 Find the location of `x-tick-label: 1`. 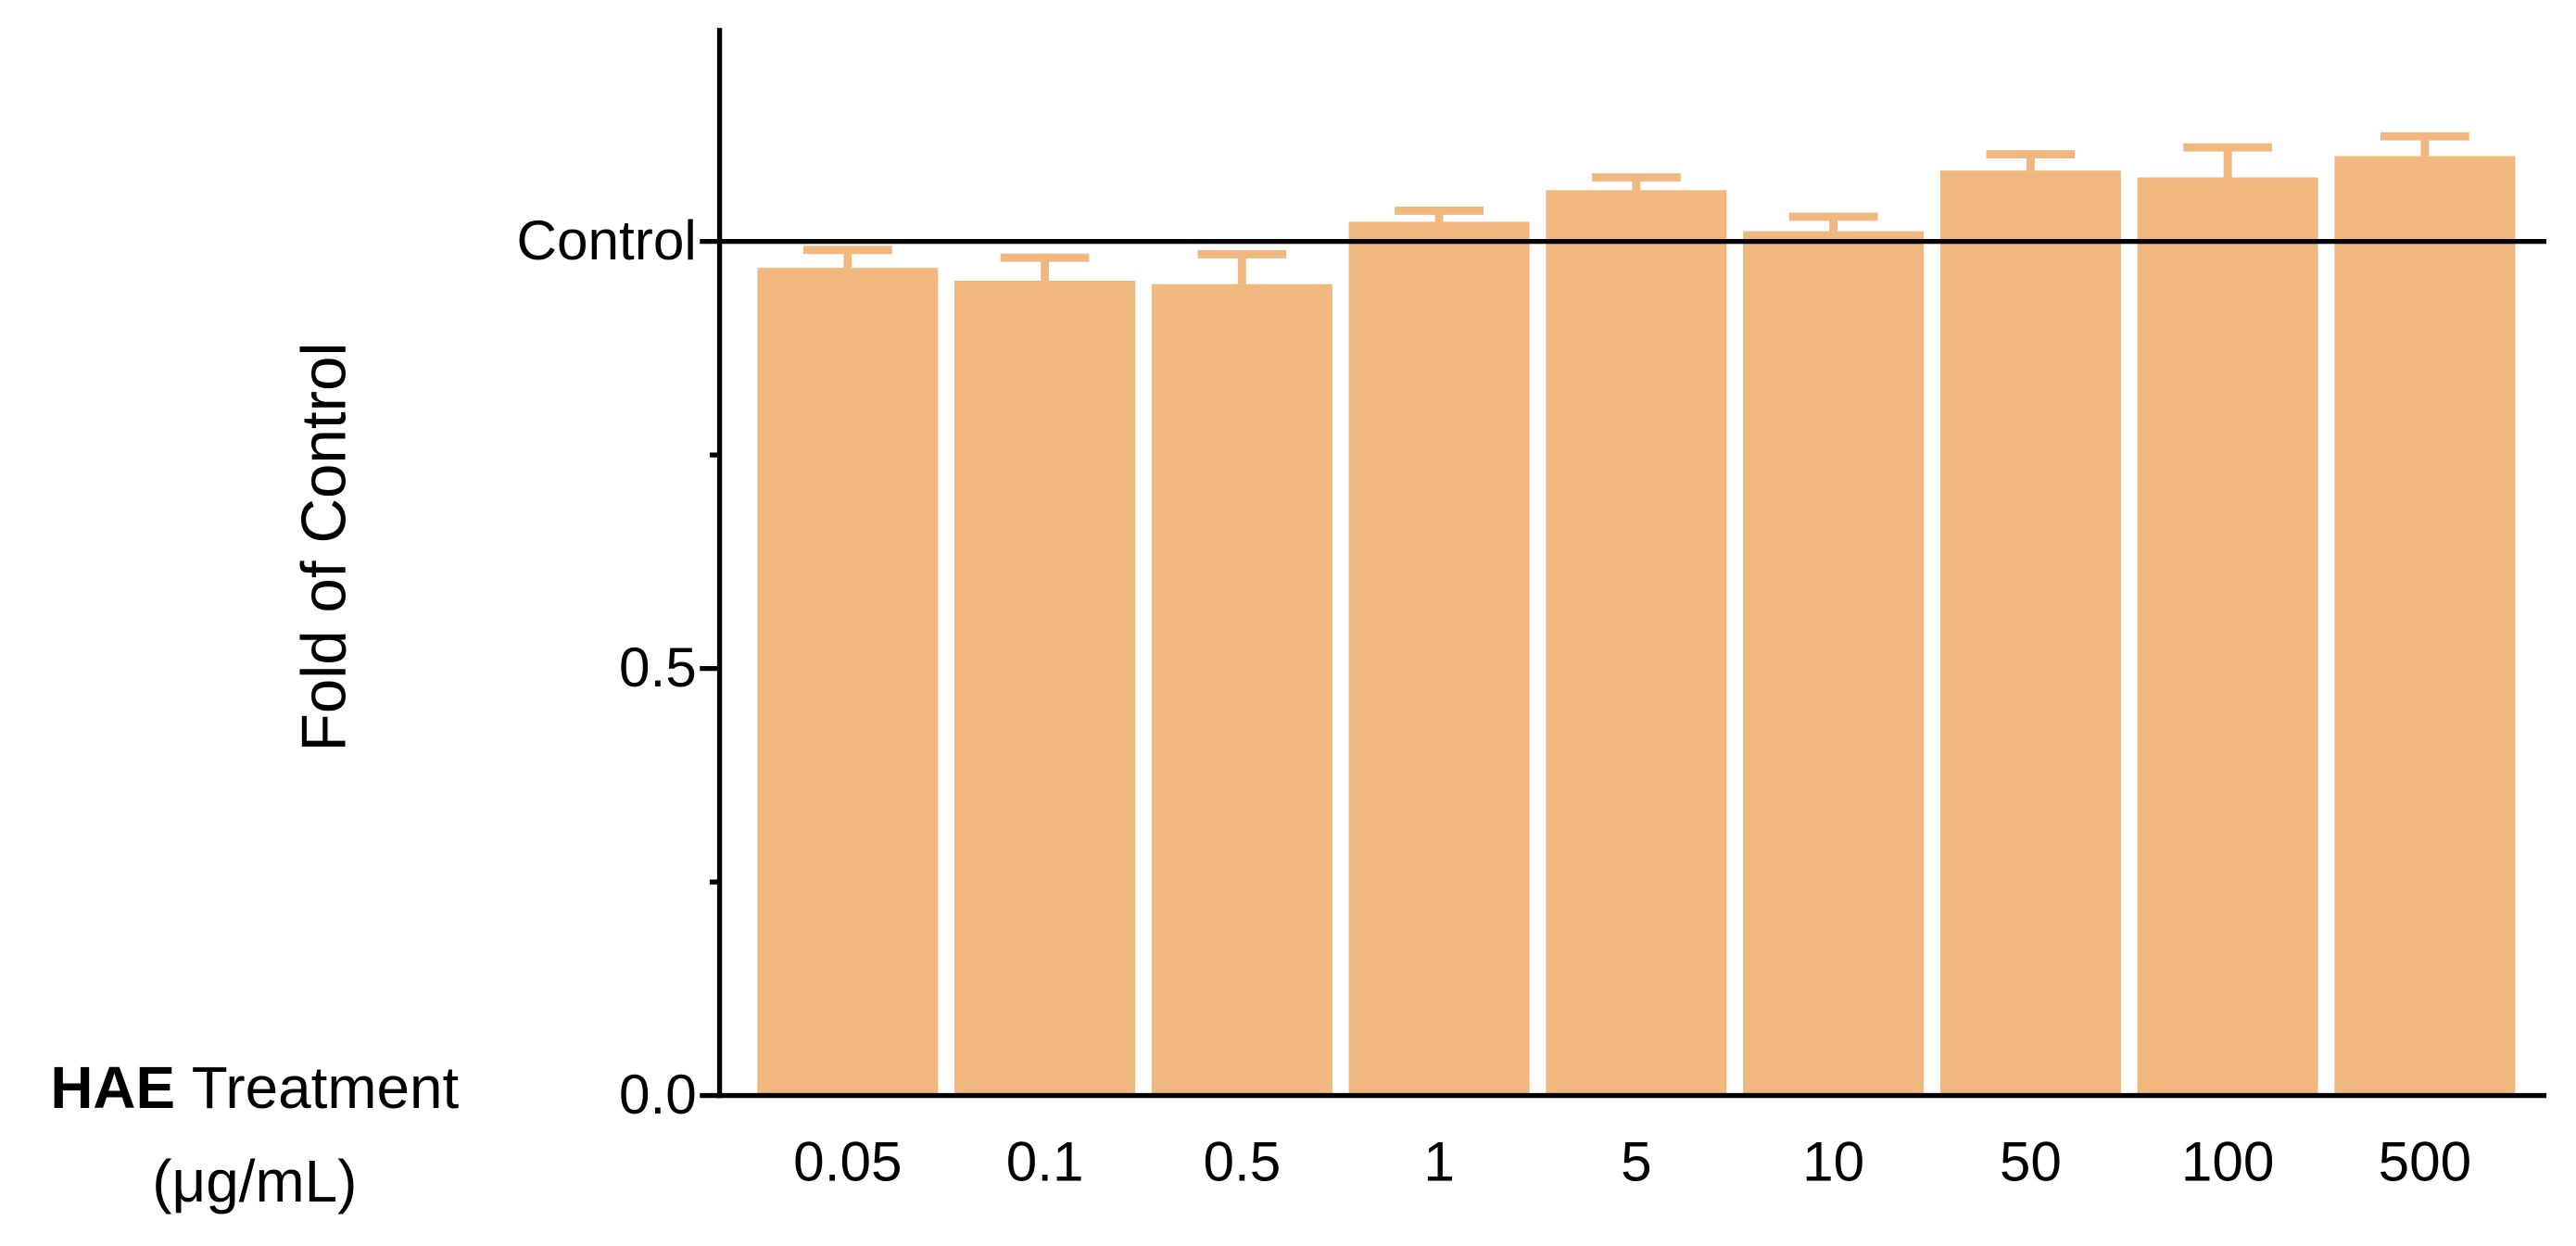

x-tick-label: 1 is located at coordinates (1439, 1162).